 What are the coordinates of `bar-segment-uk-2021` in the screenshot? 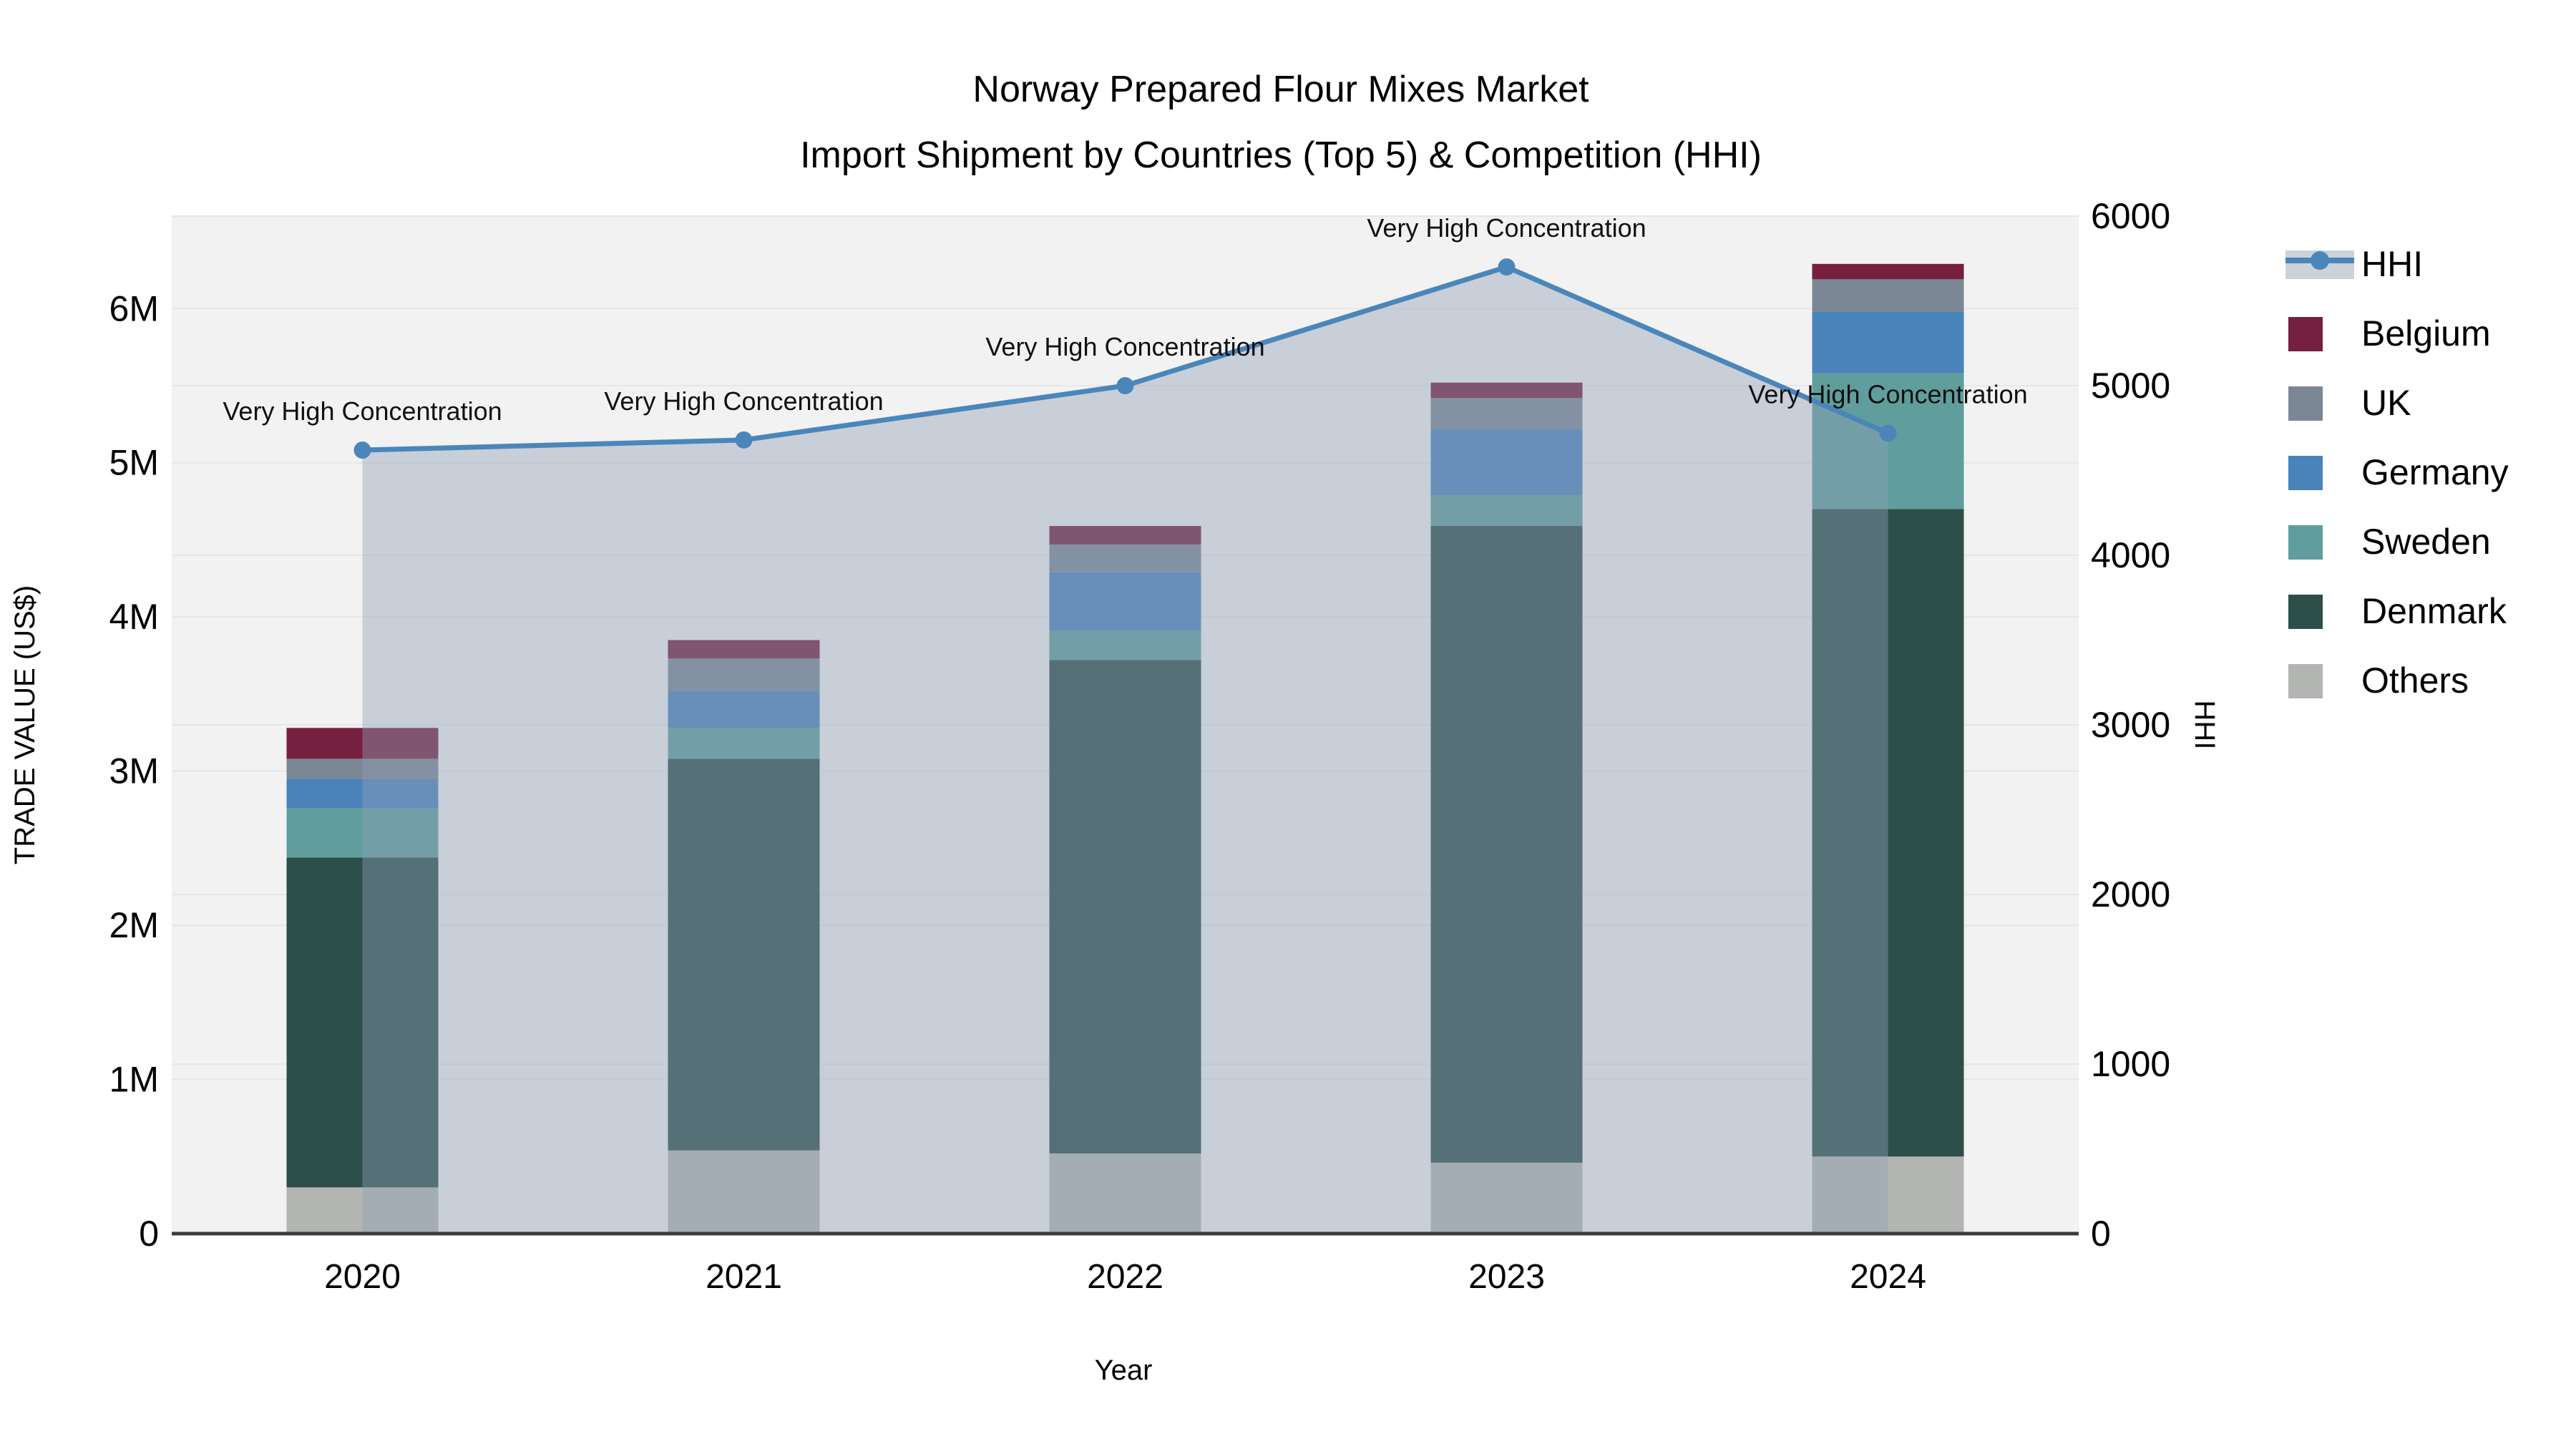 It's located at (744, 674).